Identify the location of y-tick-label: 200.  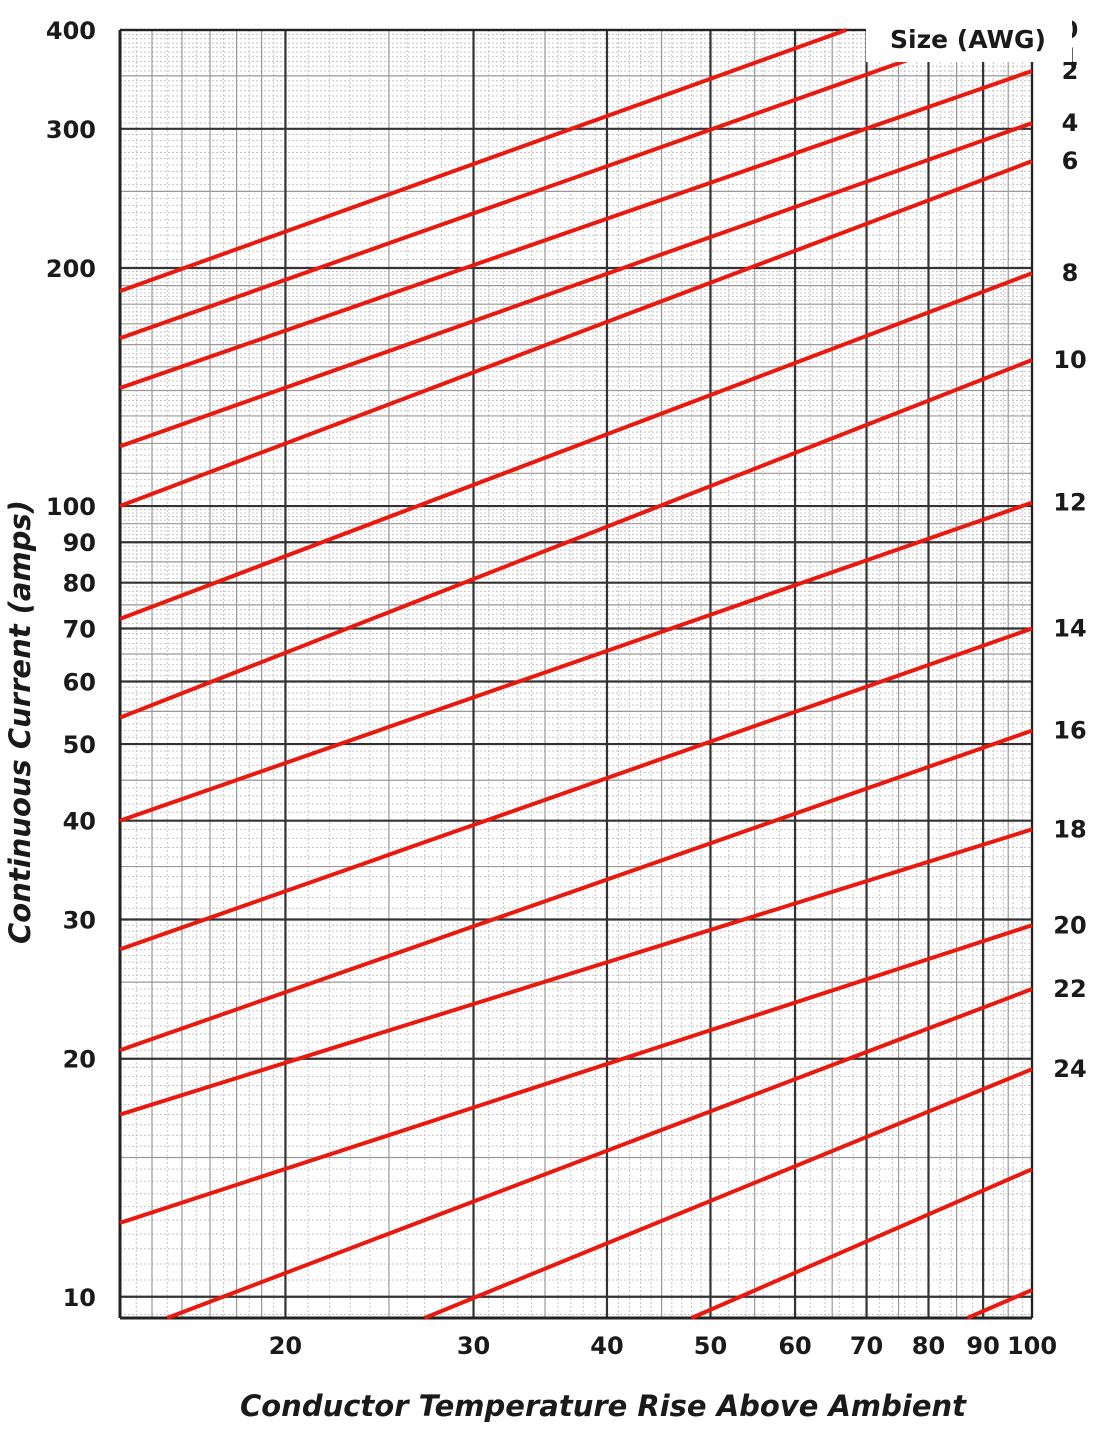
(71, 269).